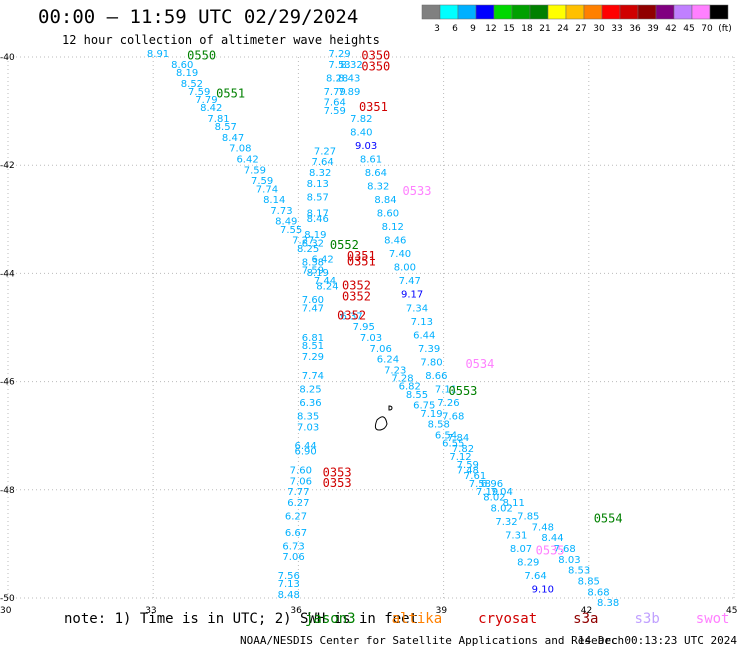  What do you see at coordinates (458, 438) in the screenshot?
I see `wave-height-value: 7.84` at bounding box center [458, 438].